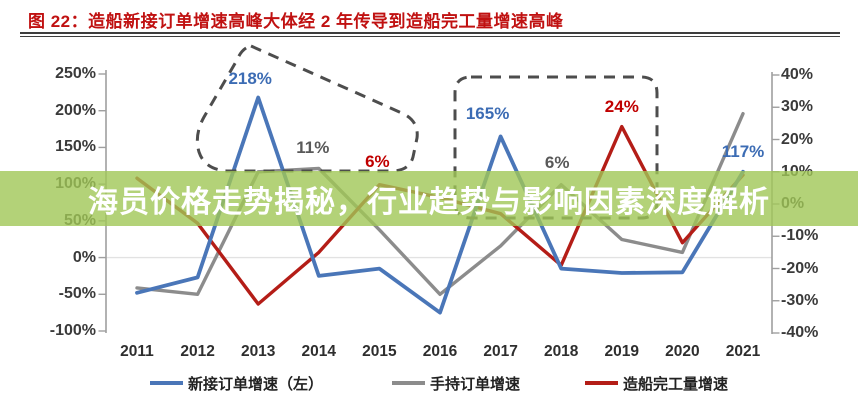  I want to click on figure-title: 图 22：造船新接订单增速高峰大体经 2 年传导到造船完工量增速高峰, so click(296, 21).